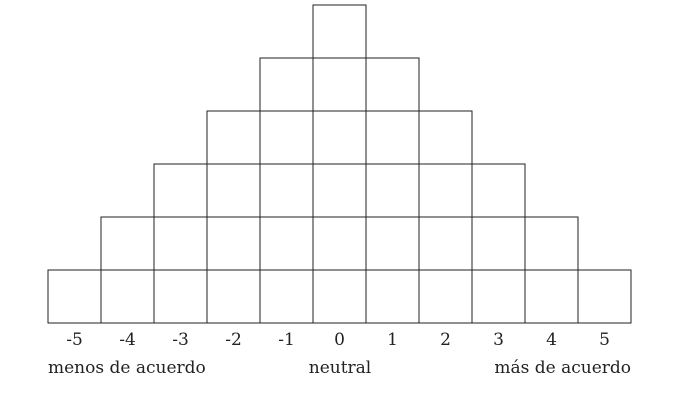 The width and height of the screenshot is (679, 405). What do you see at coordinates (498, 340) in the screenshot?
I see `column-label: 3` at bounding box center [498, 340].